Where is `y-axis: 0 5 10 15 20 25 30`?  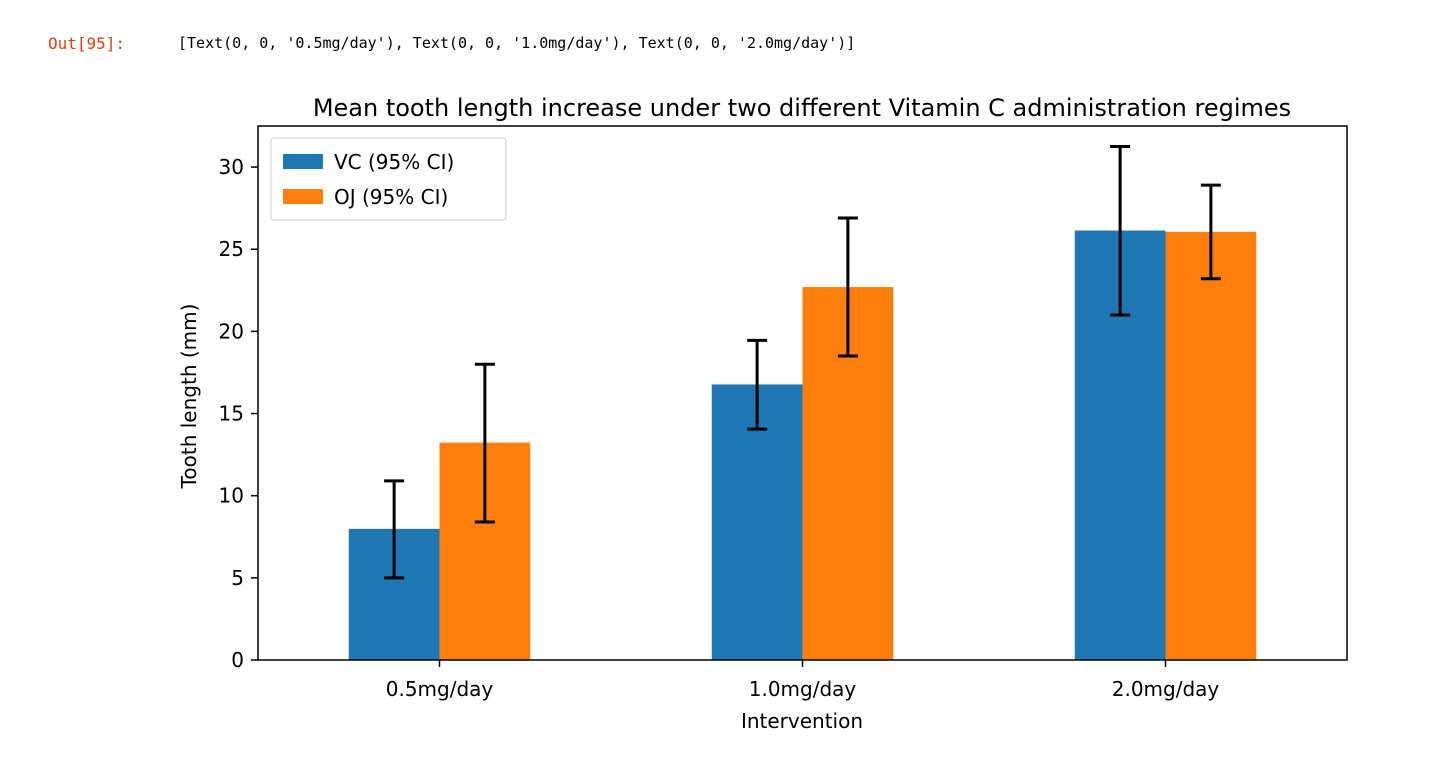
y-axis: 0 5 10 15 20 25 30 is located at coordinates (238, 413).